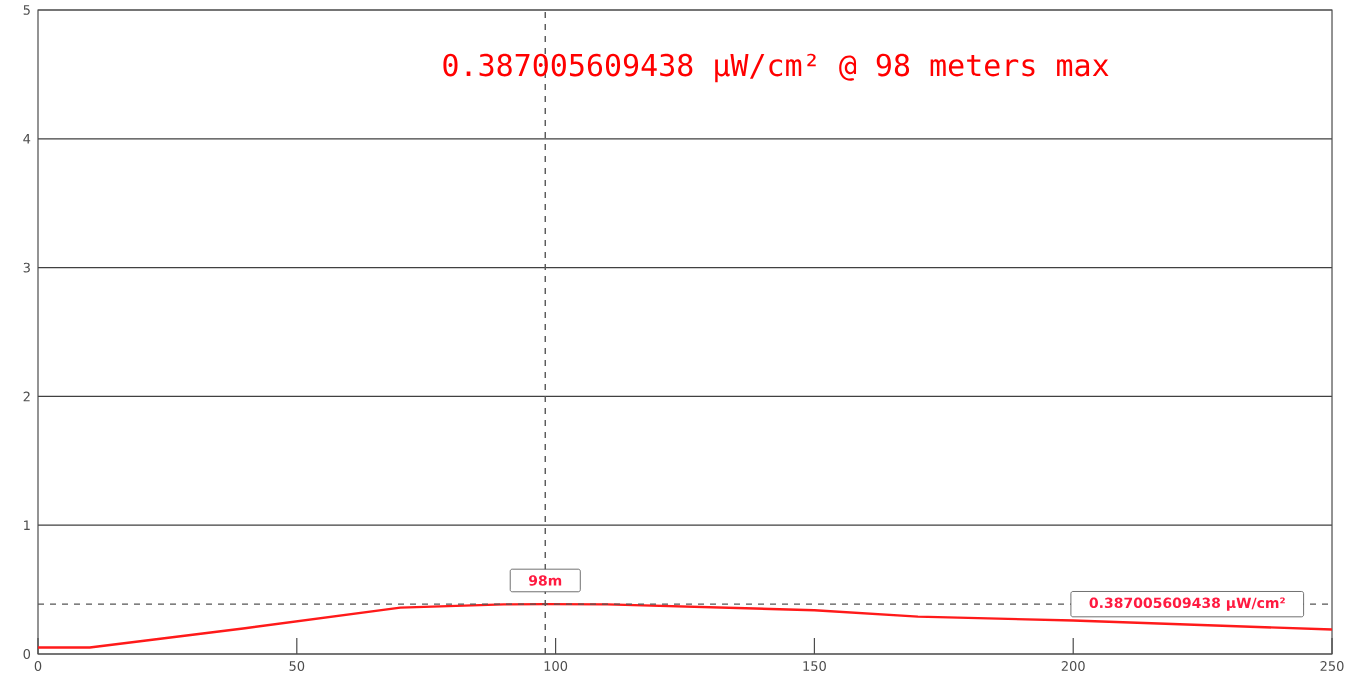 The image size is (1355, 692). Describe the element at coordinates (814, 666) in the screenshot. I see `x-tick-label: 150` at that location.